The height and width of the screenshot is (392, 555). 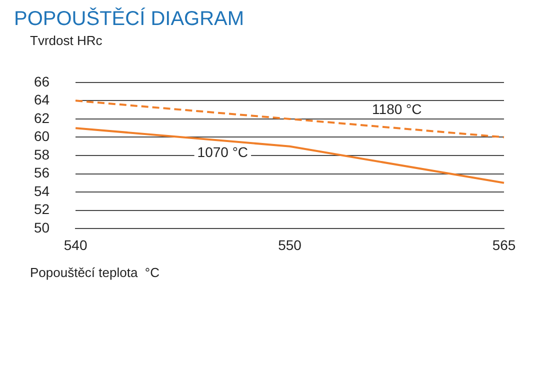 I want to click on y-tick-label: 52, so click(x=42, y=209).